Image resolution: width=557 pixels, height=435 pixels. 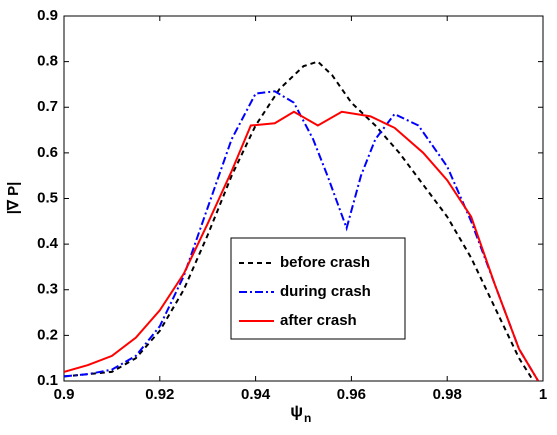 What do you see at coordinates (325, 291) in the screenshot?
I see `legend-label: during crash` at bounding box center [325, 291].